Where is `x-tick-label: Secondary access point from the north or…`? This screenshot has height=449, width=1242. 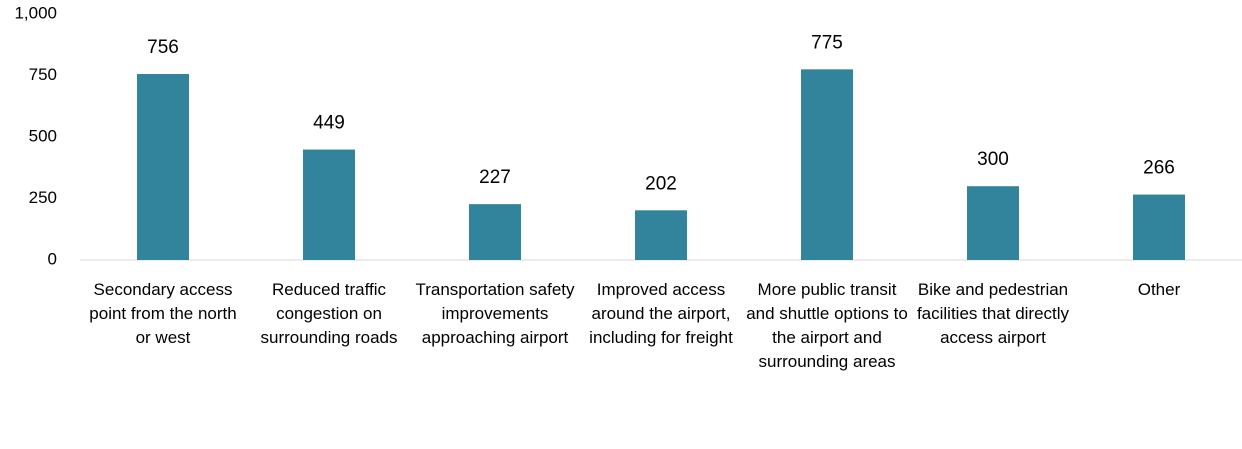 x-tick-label: Secondary access point from the north or… is located at coordinates (163, 313).